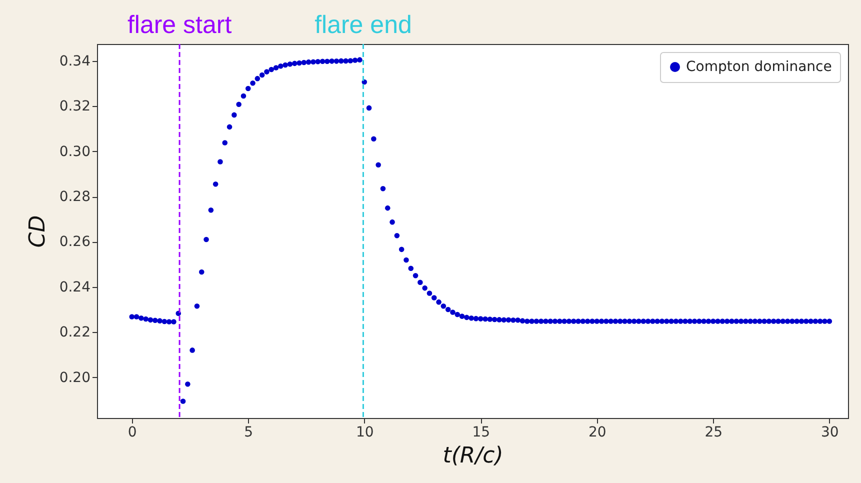 The image size is (861, 483). What do you see at coordinates (473, 456) in the screenshot?
I see `x-axis-title: t(R/c)` at bounding box center [473, 456].